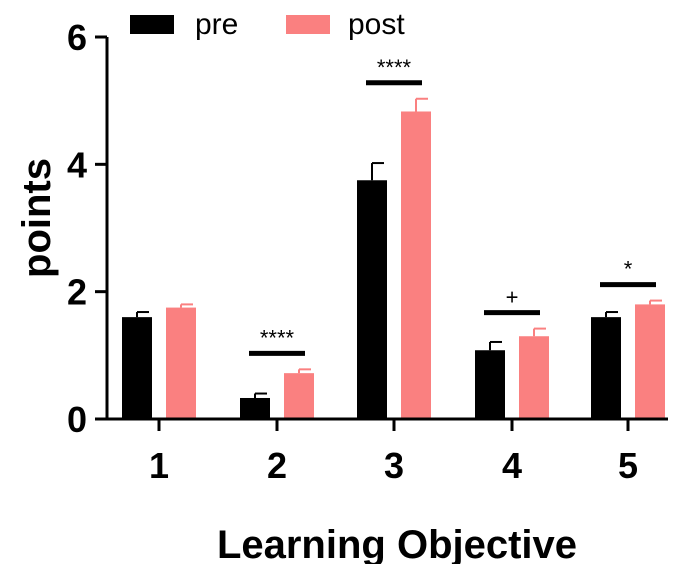 The width and height of the screenshot is (675, 564). Describe the element at coordinates (37, 218) in the screenshot. I see `y-axis-label: points` at that location.